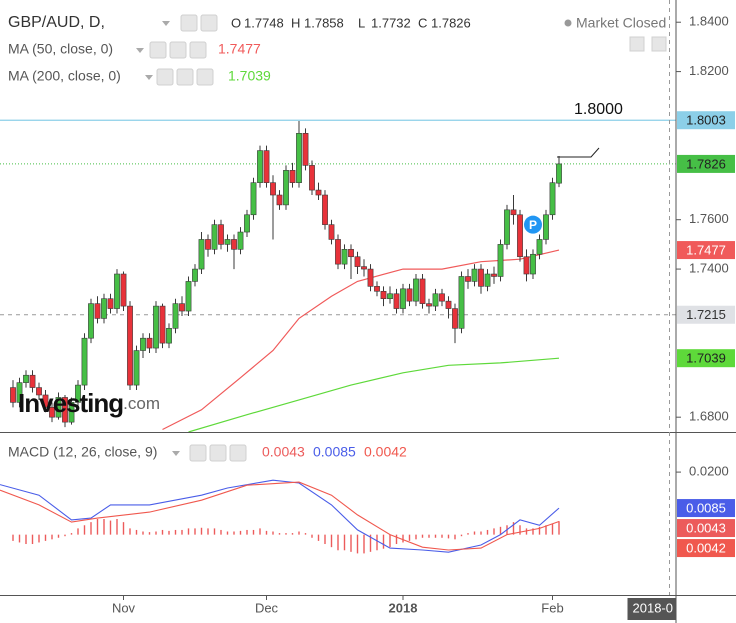  Describe the element at coordinates (361, 22) in the screenshot. I see `ohlc-label: L` at that location.